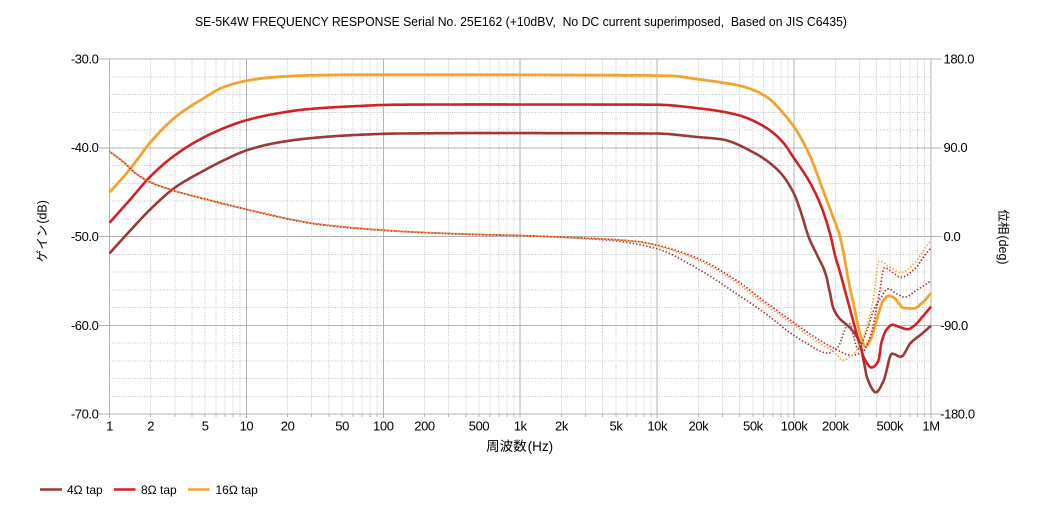 This screenshot has height=525, width=1040. I want to click on svg-text: 4Ω tap, so click(85, 490).